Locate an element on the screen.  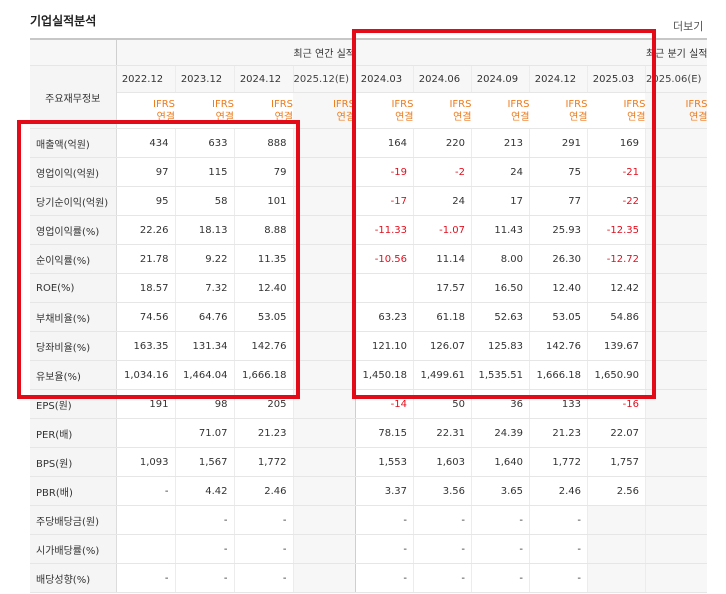
quarter-value-cell: 36 is located at coordinates (500, 404).